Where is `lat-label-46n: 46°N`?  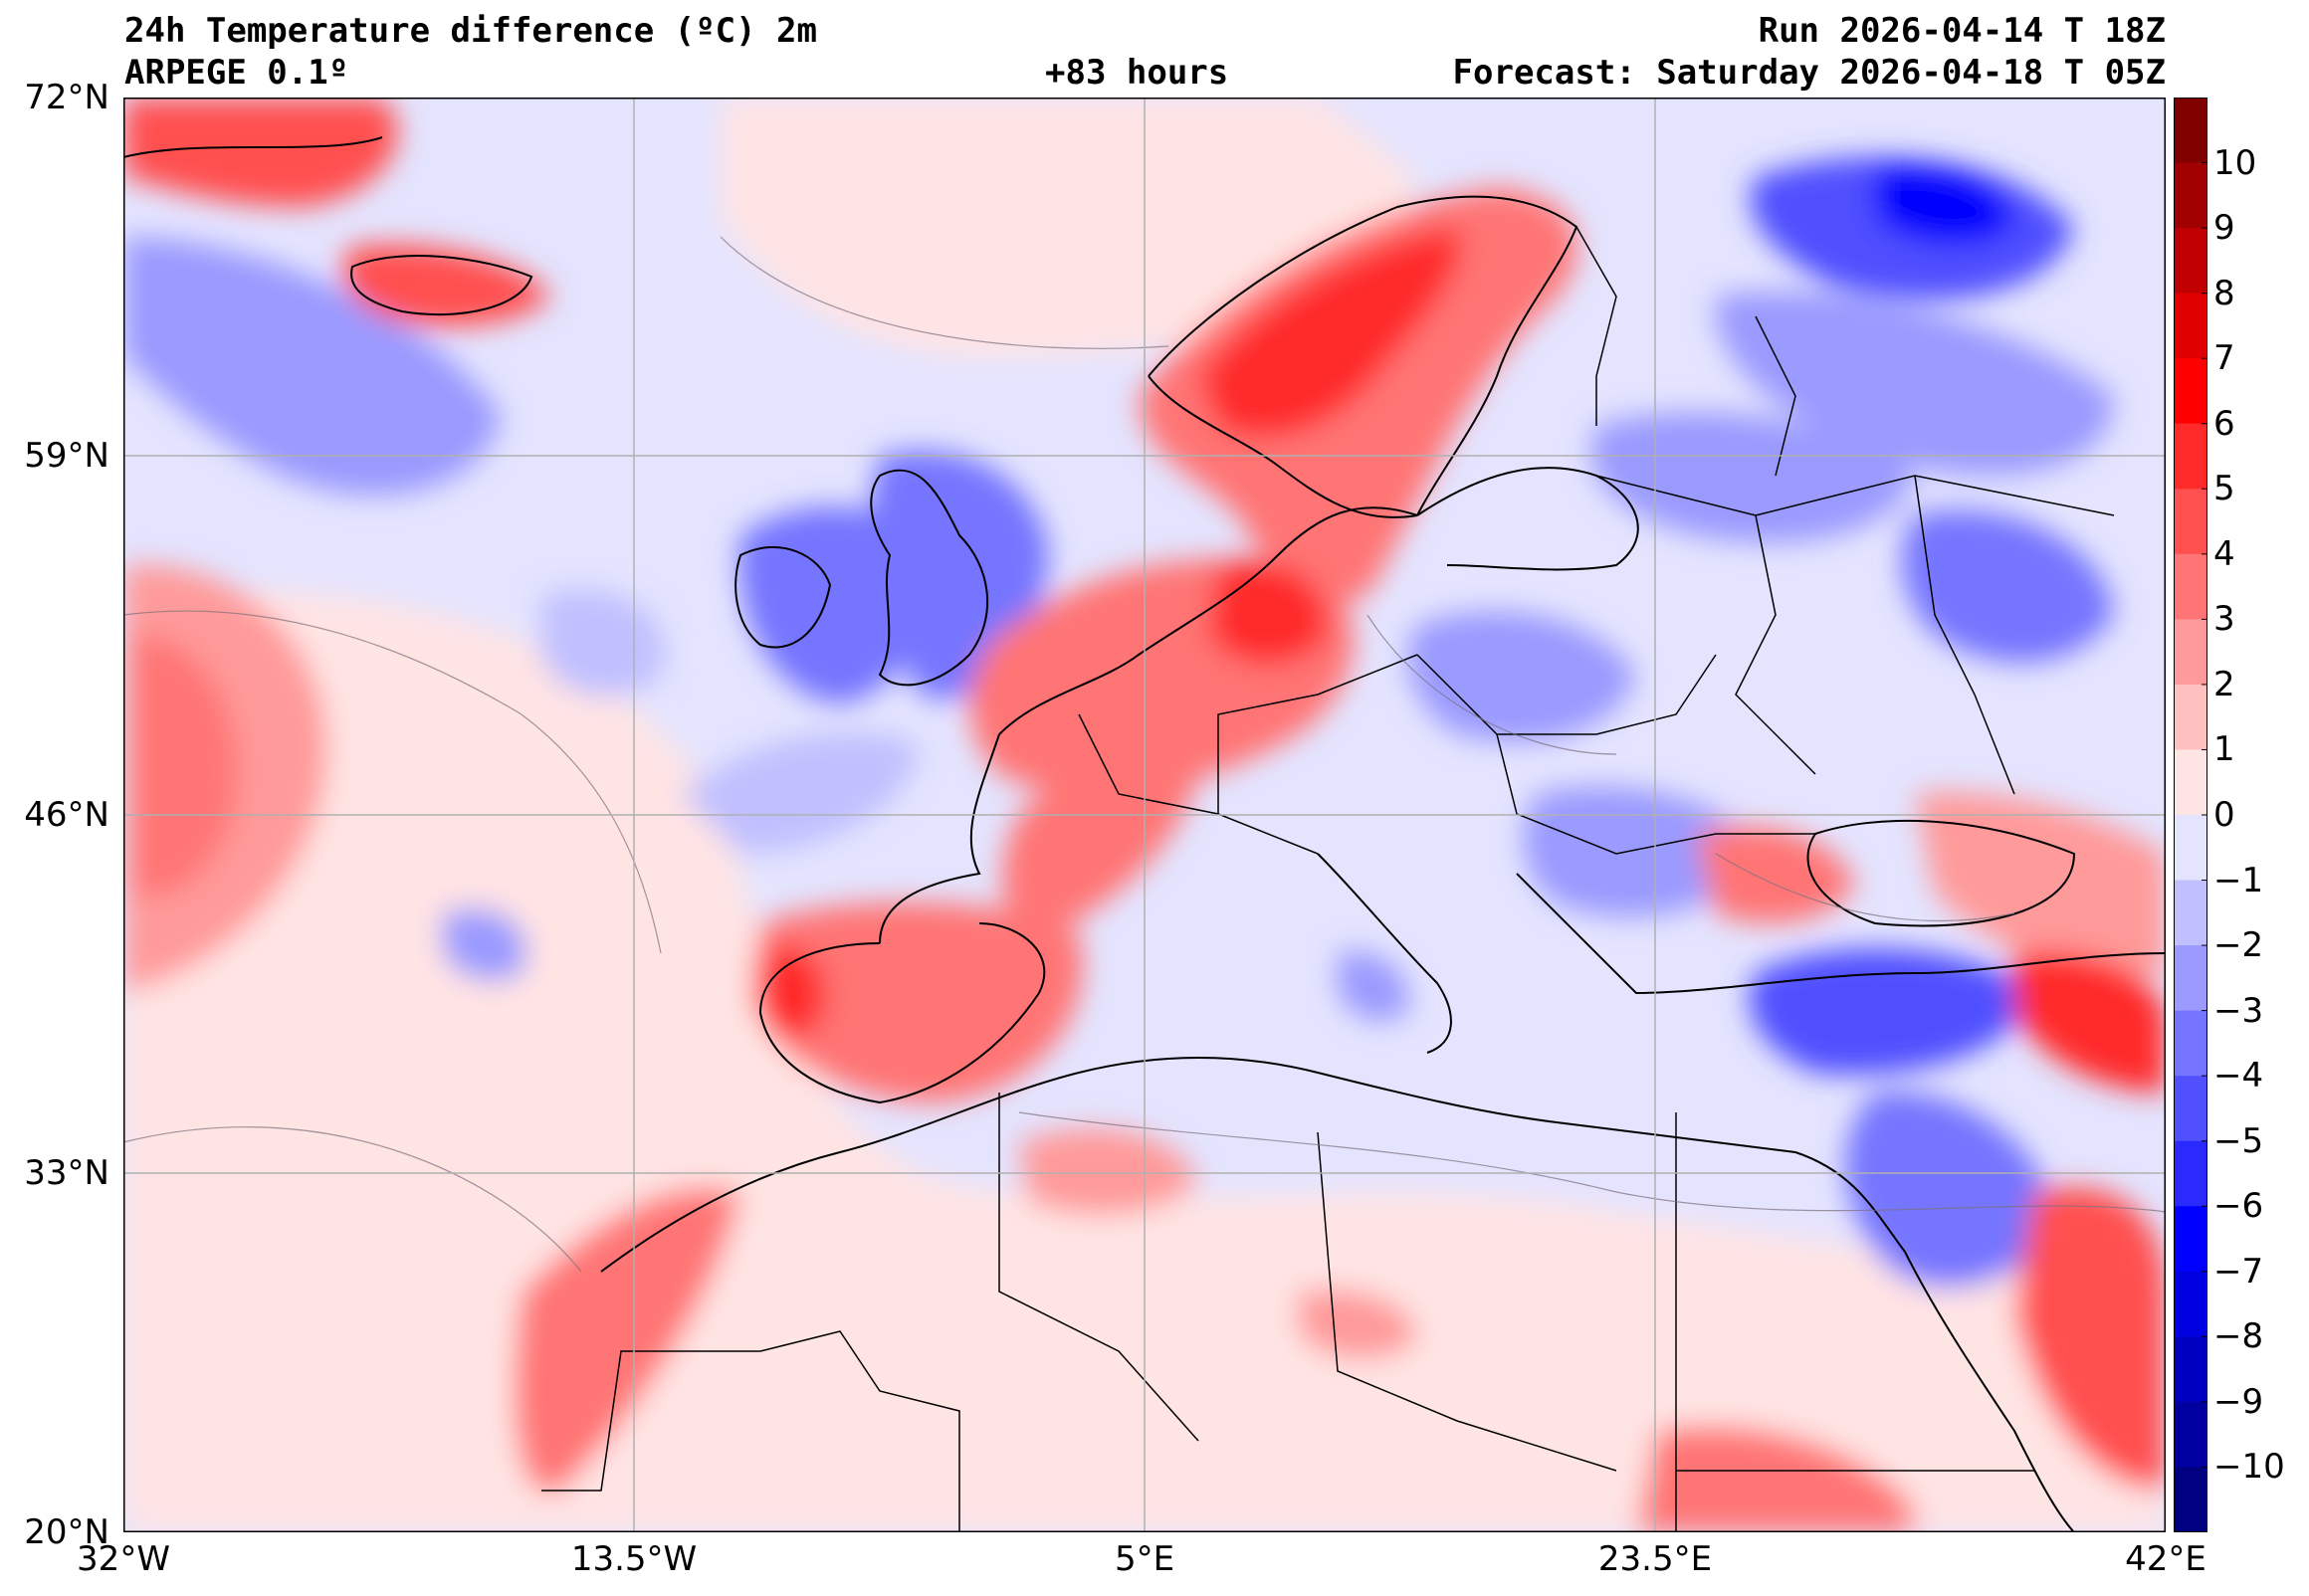 lat-label-46n: 46°N is located at coordinates (66, 815).